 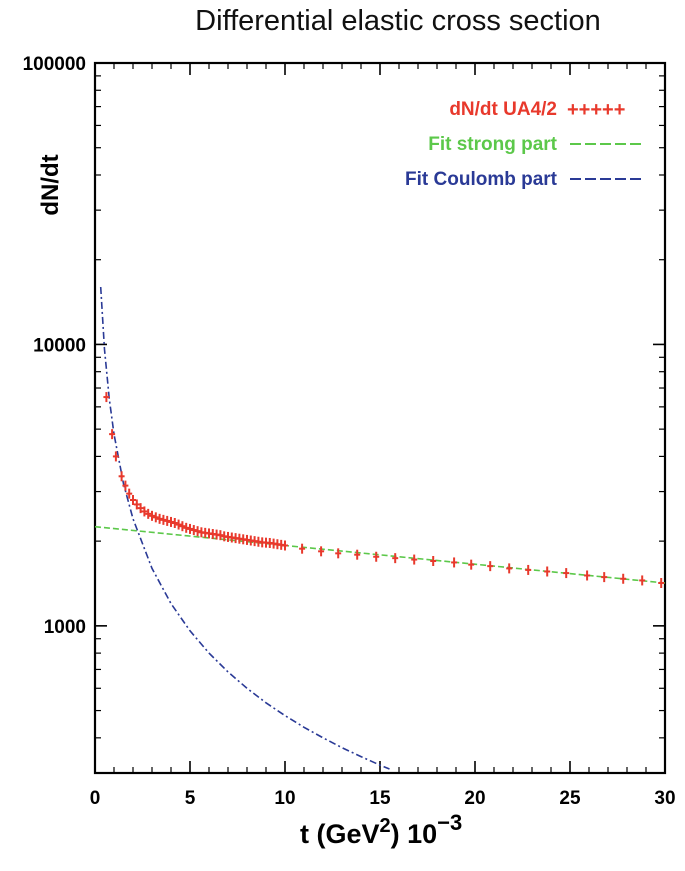 I want to click on x-tick-label: 5, so click(x=190, y=798).